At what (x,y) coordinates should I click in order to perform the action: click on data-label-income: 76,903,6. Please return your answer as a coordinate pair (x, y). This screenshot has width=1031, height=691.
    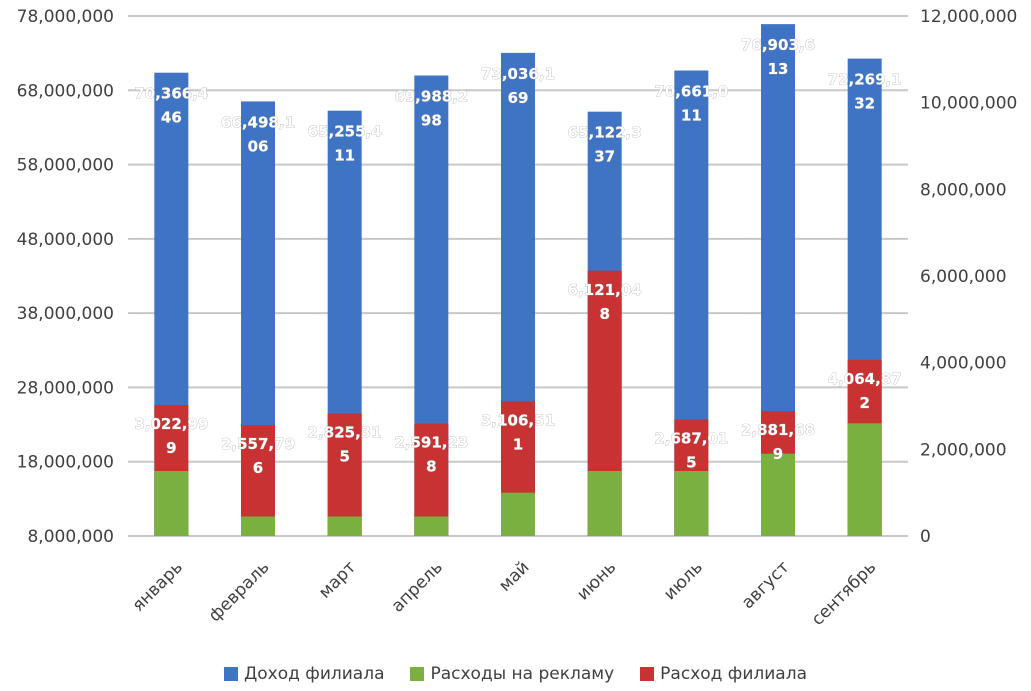
    Looking at the image, I should click on (778, 45).